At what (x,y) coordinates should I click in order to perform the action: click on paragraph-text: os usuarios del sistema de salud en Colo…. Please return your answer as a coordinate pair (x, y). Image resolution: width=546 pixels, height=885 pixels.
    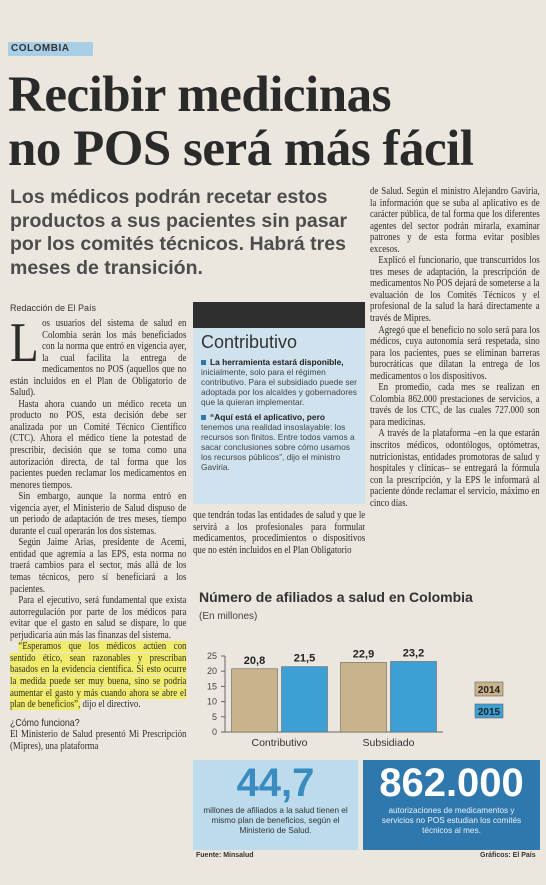
    Looking at the image, I should click on (98, 358).